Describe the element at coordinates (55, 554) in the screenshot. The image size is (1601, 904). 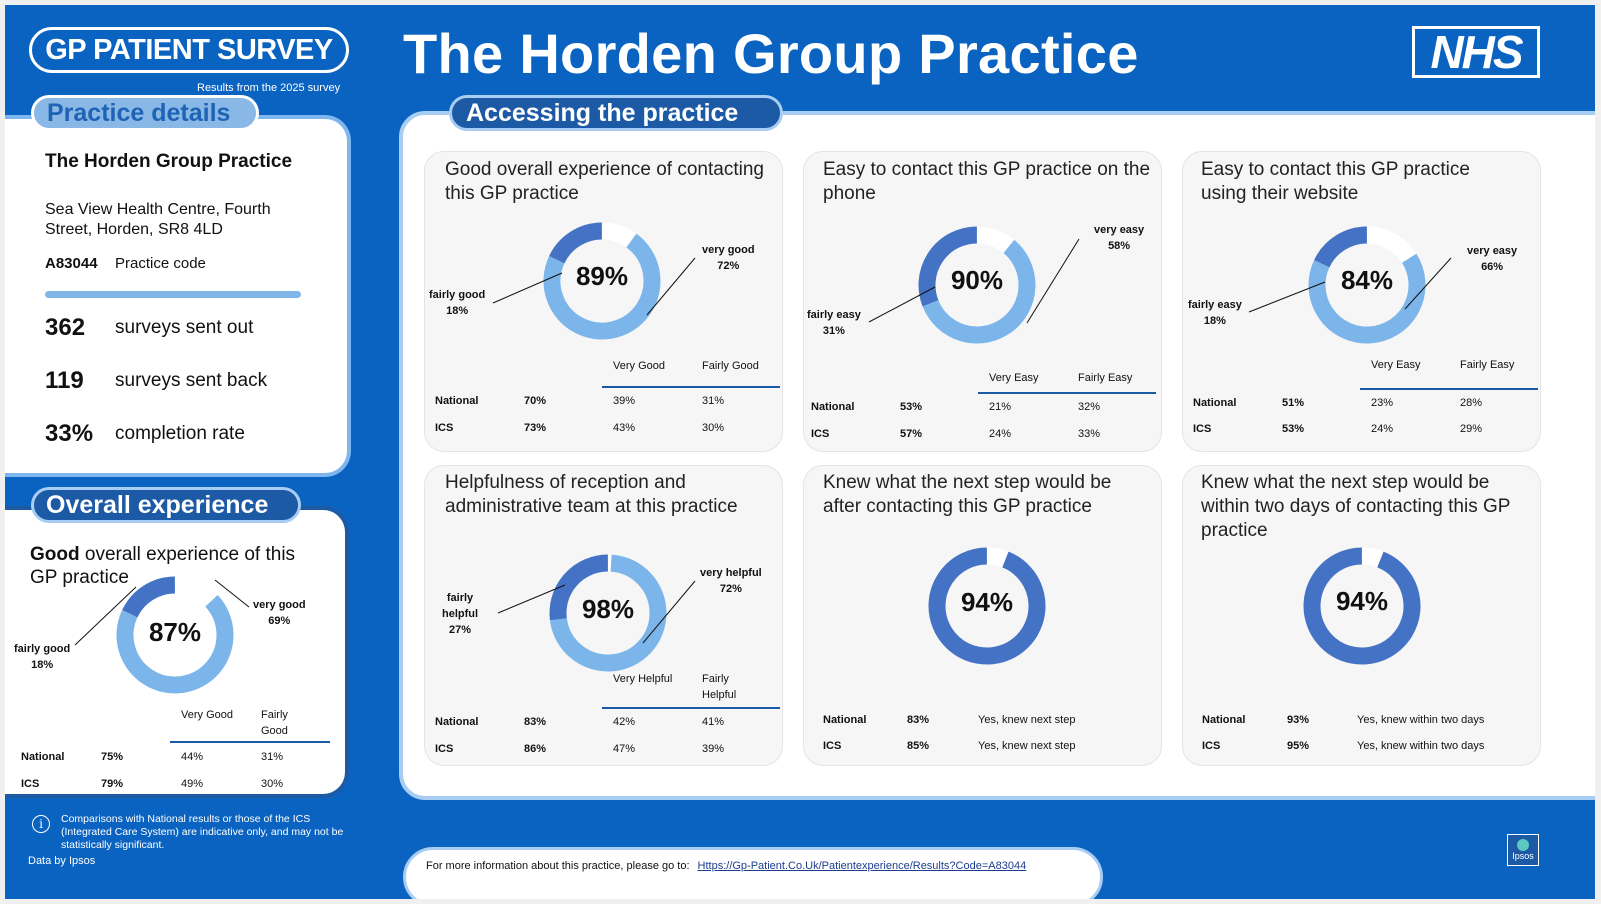
I see `overall-experience-question-bold: Good` at that location.